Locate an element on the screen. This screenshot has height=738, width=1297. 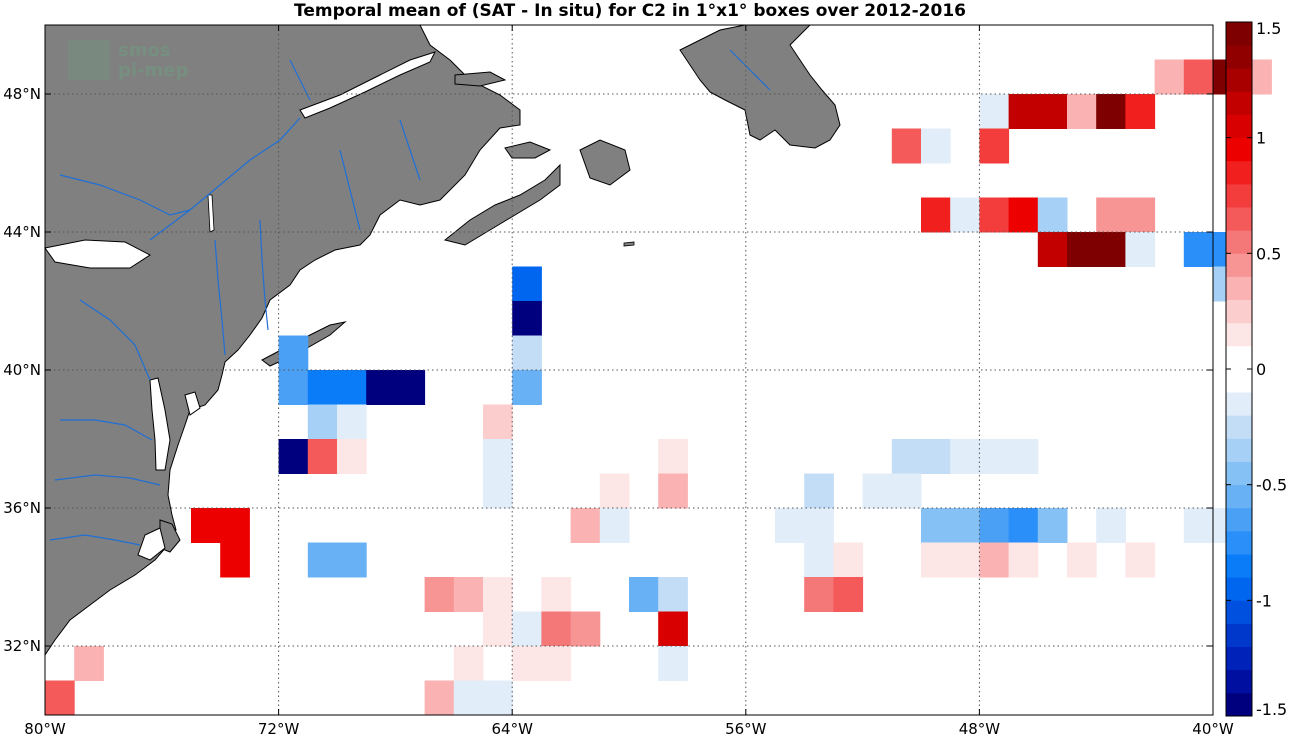
river-connecticut is located at coordinates (264, 275).